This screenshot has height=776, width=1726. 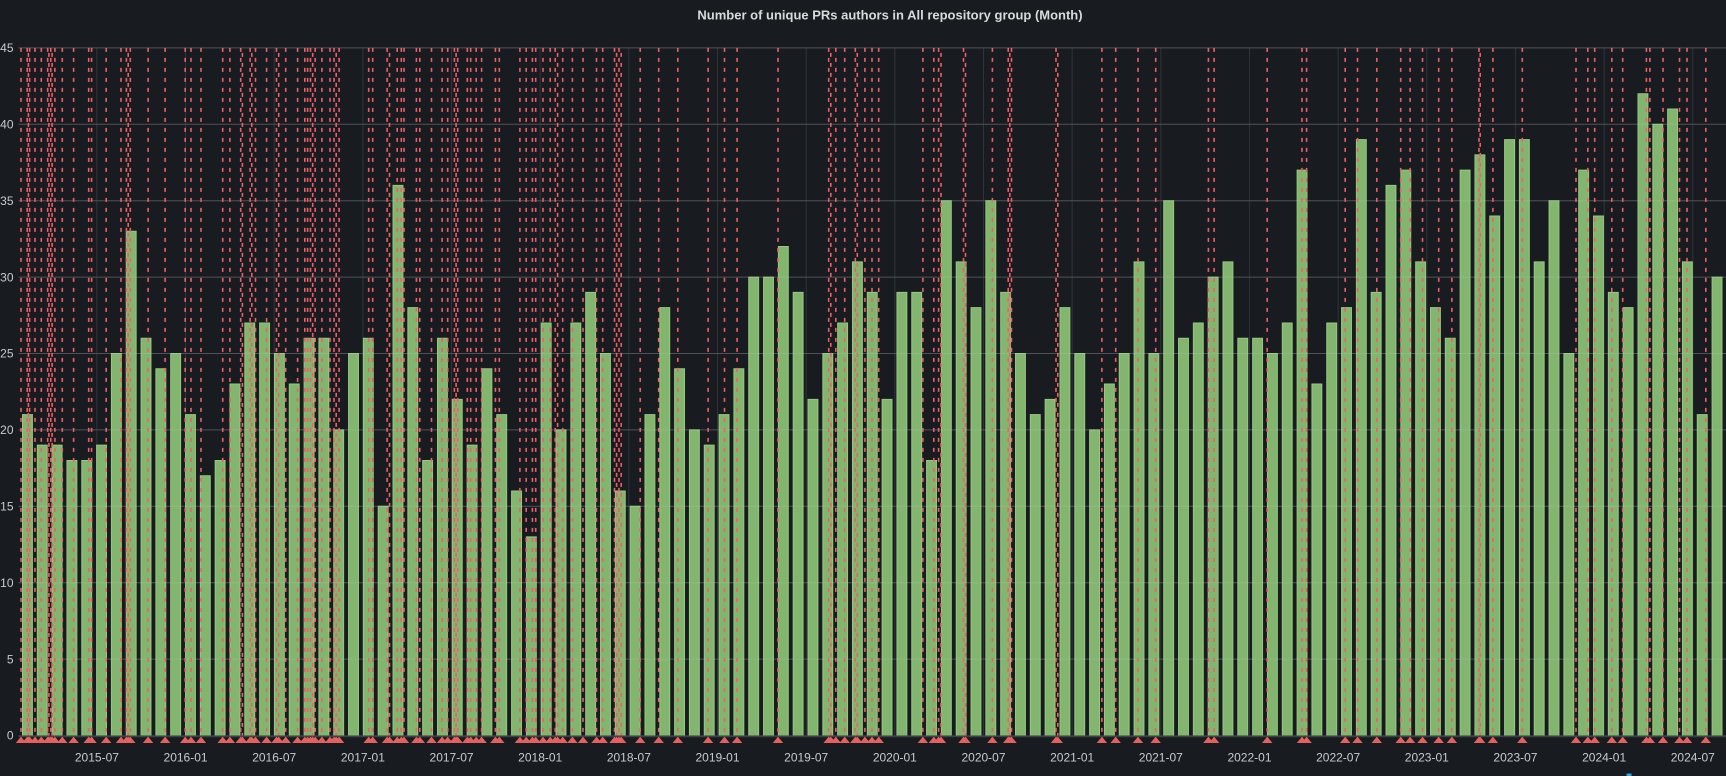 What do you see at coordinates (97, 758) in the screenshot?
I see `svg-text: 2015-07` at bounding box center [97, 758].